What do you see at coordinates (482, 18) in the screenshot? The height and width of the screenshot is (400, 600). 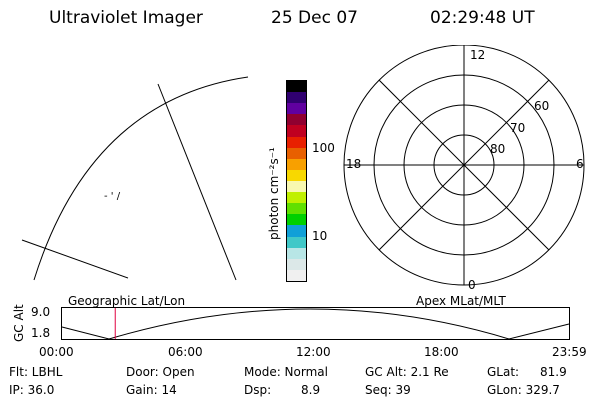 I see `time-label: 02:29:48 UT` at bounding box center [482, 18].